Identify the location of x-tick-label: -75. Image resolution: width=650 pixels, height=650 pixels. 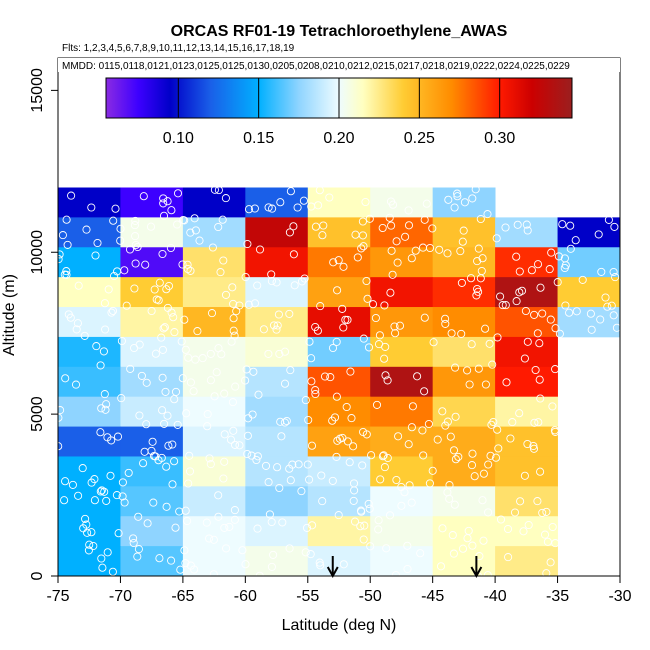
(57, 596).